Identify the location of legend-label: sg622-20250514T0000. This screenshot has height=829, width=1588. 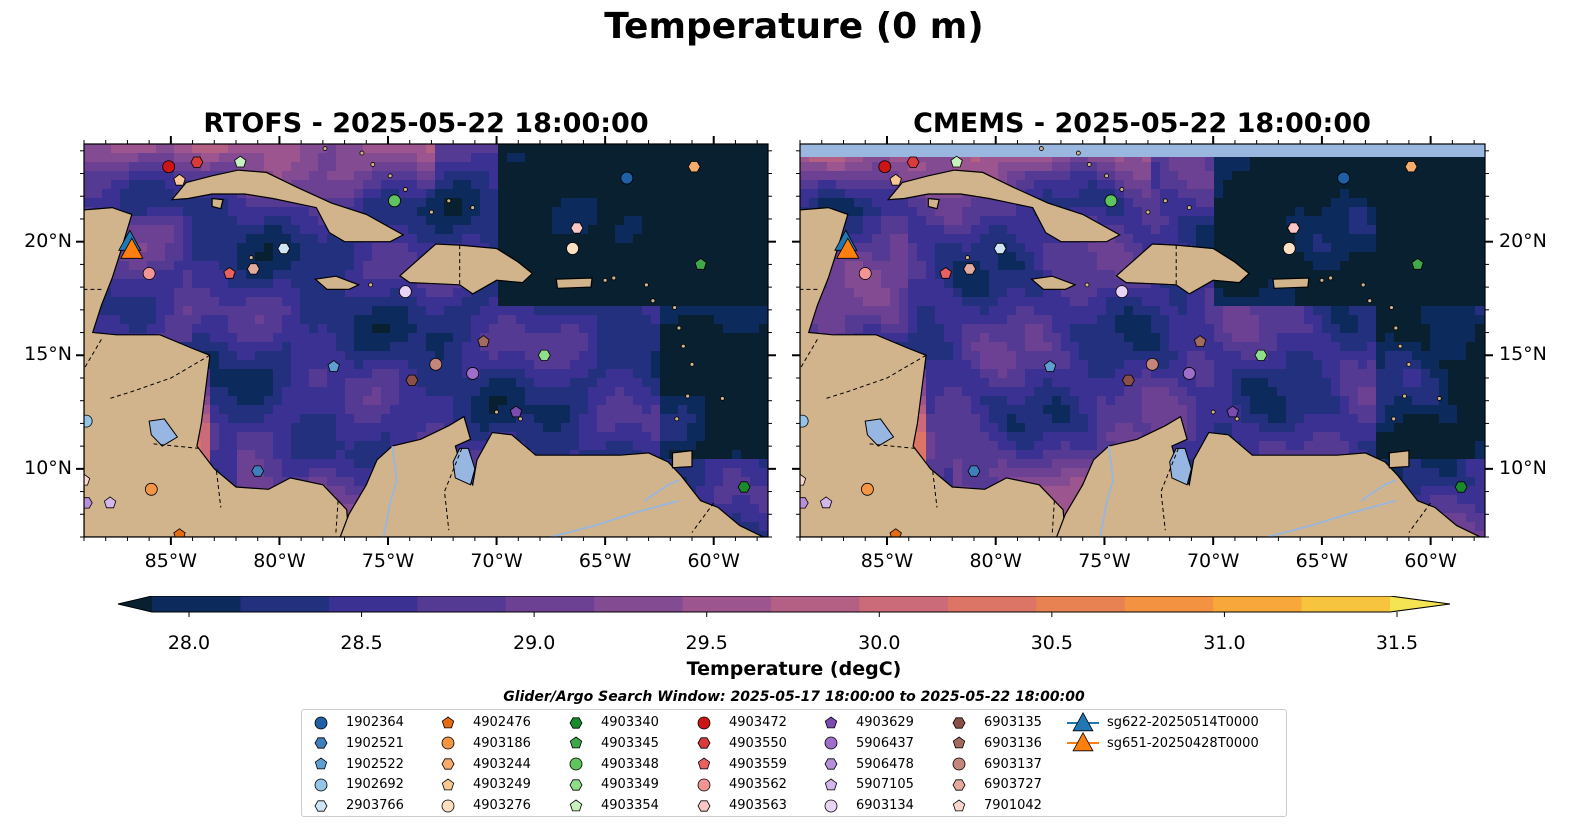
(1183, 722).